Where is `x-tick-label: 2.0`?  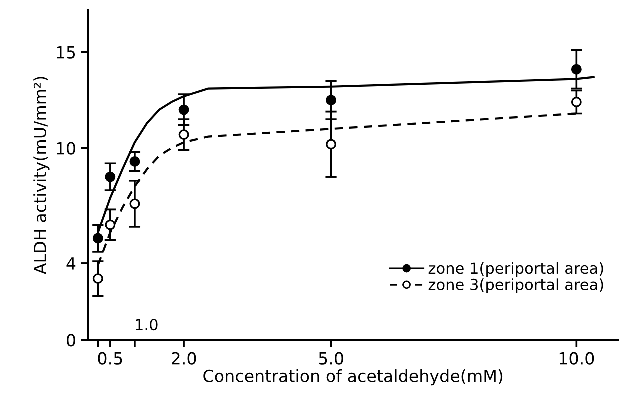
x-tick-label: 2.0 is located at coordinates (184, 358).